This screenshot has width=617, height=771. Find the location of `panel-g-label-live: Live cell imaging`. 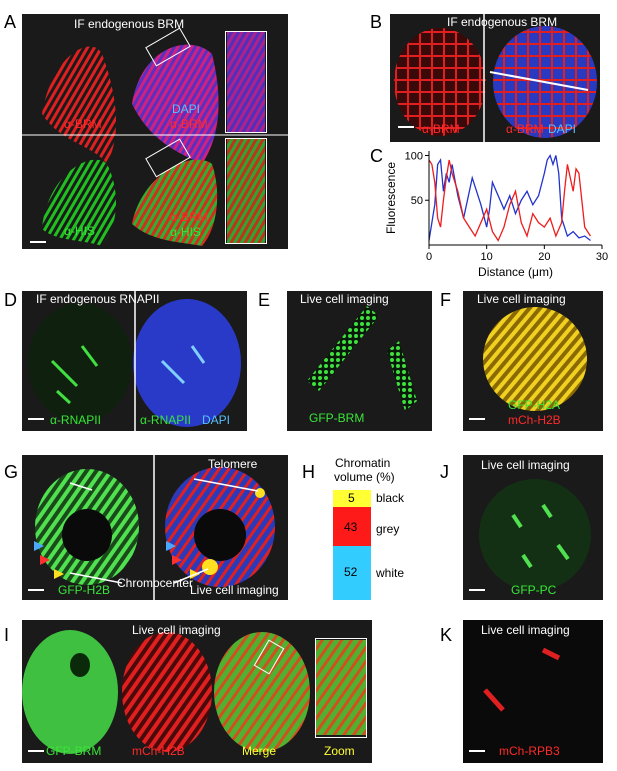

panel-g-label-live: Live cell imaging is located at coordinates (234, 590).